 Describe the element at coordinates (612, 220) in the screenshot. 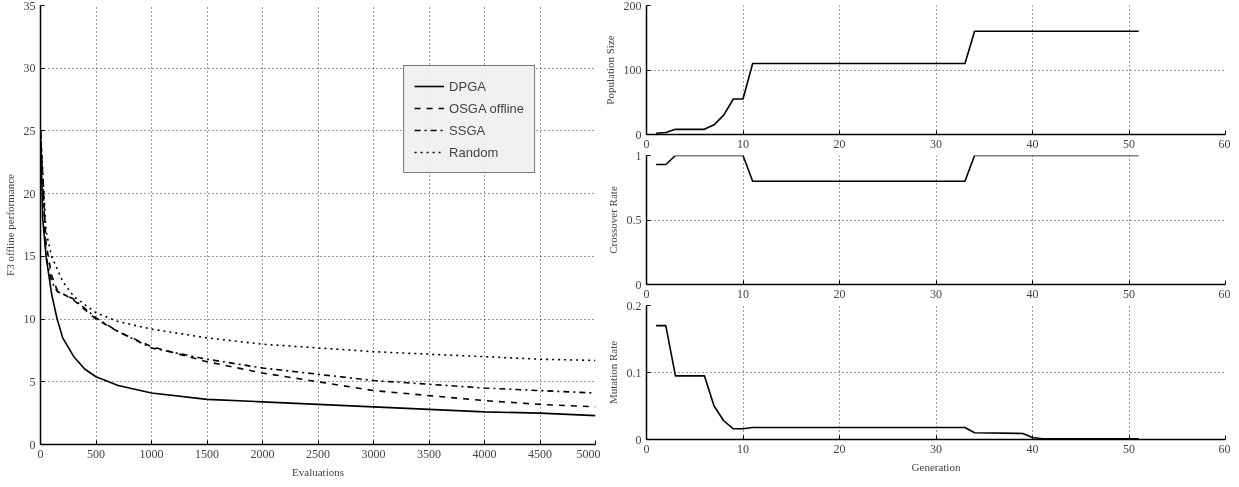

I see `y-axis-title: Crossover Rate` at that location.